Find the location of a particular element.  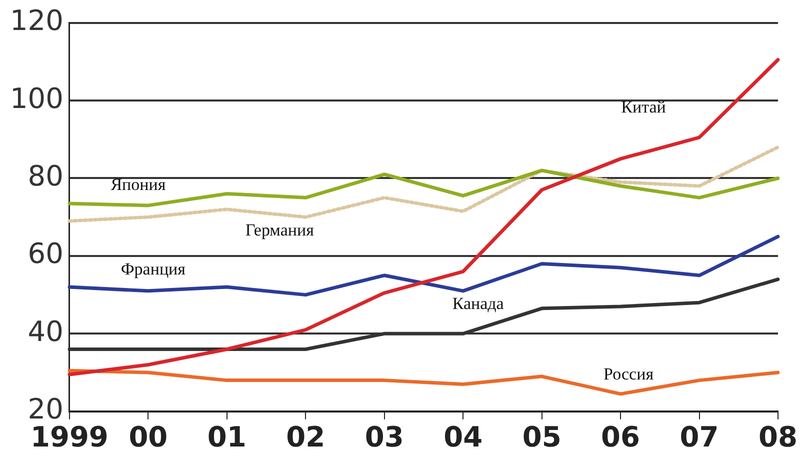

x-tick-label: 05 is located at coordinates (542, 437).